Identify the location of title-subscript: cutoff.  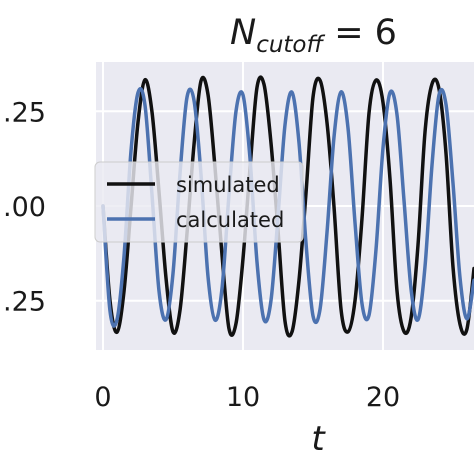
(290, 45).